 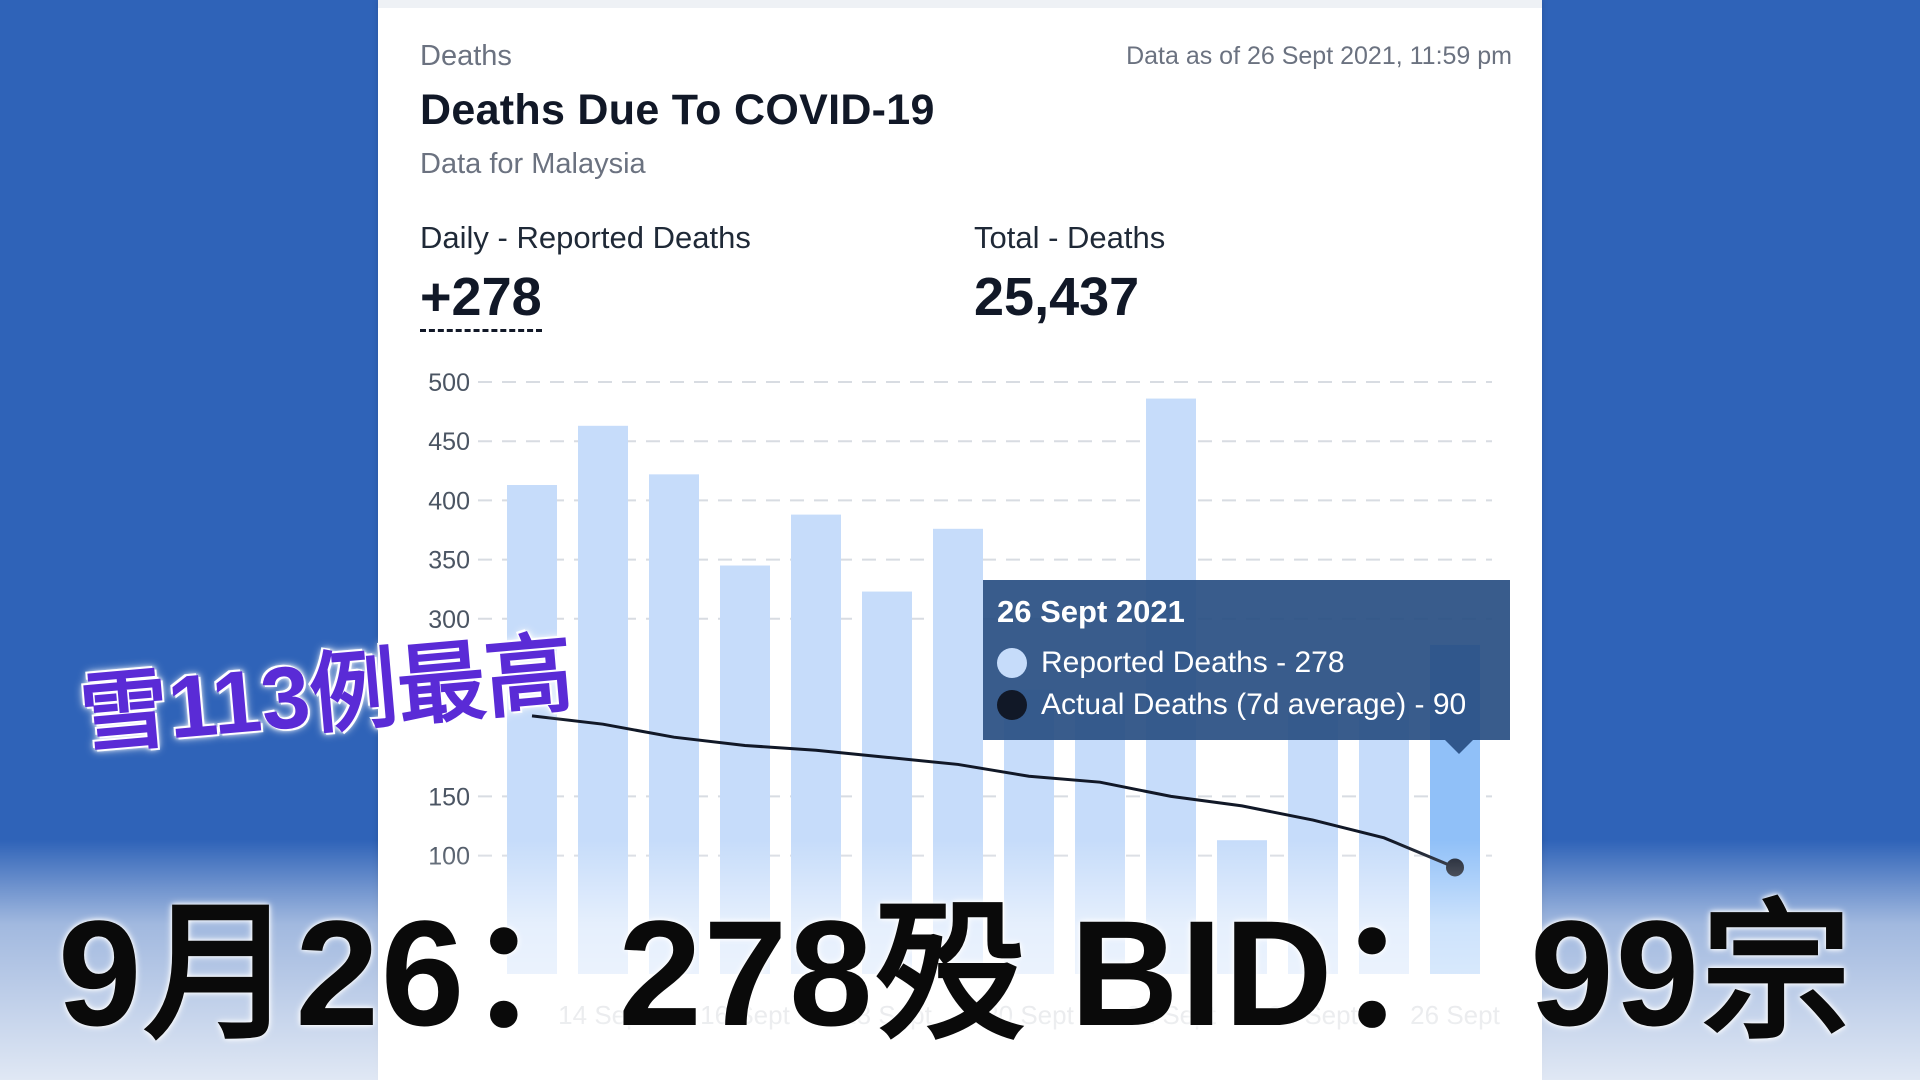 I want to click on tooltip-pointer, so click(x=1459, y=747).